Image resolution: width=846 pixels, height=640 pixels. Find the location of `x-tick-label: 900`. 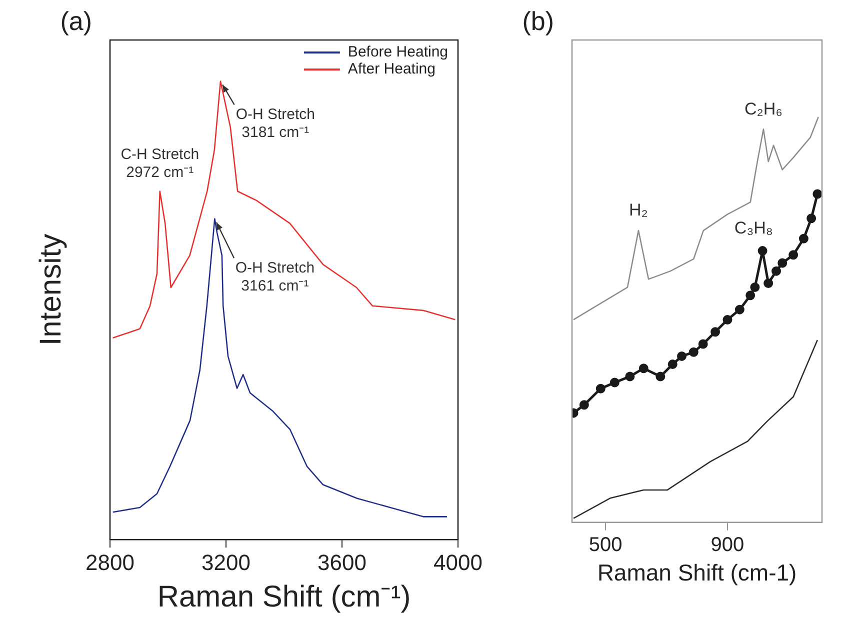

x-tick-label: 900 is located at coordinates (727, 545).